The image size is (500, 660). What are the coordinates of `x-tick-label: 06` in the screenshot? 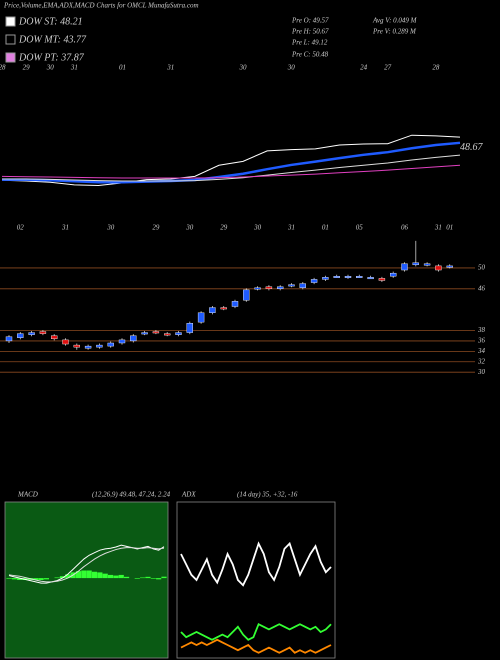 It's located at (405, 228).